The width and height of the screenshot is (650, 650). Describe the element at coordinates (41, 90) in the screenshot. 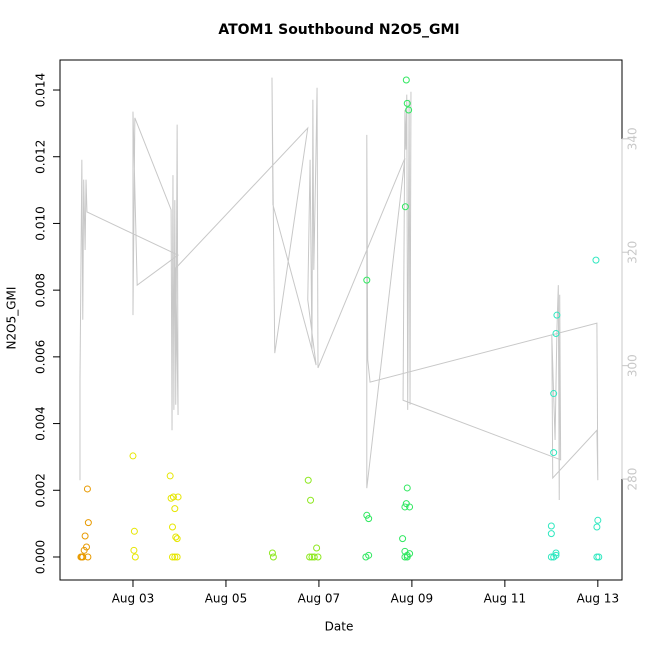

I see `y-tick-label: 0.014` at that location.